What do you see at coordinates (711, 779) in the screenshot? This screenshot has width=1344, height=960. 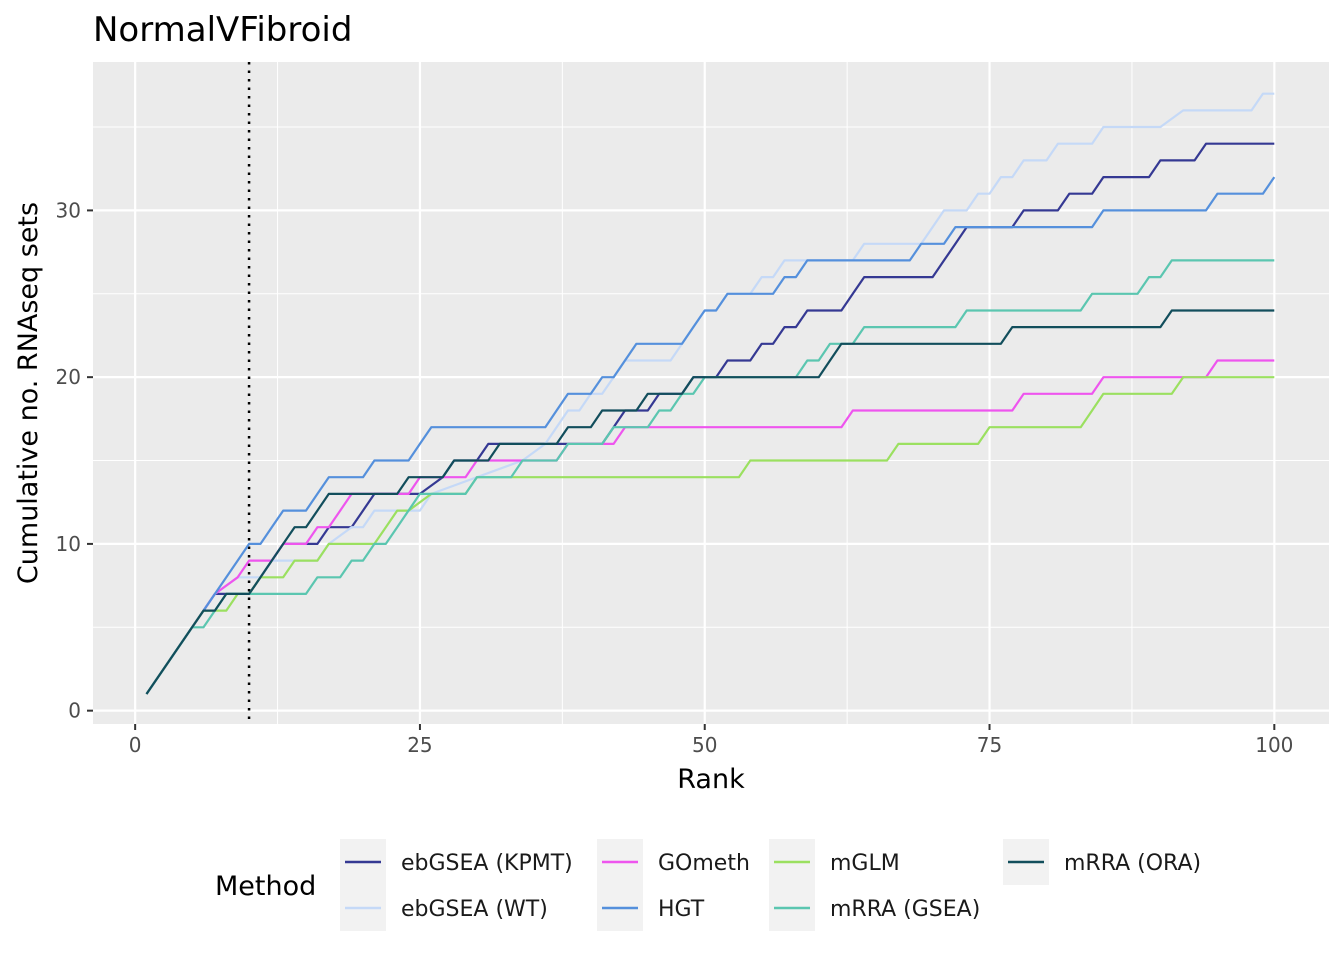 I see `x-axis-title: Rank` at bounding box center [711, 779].